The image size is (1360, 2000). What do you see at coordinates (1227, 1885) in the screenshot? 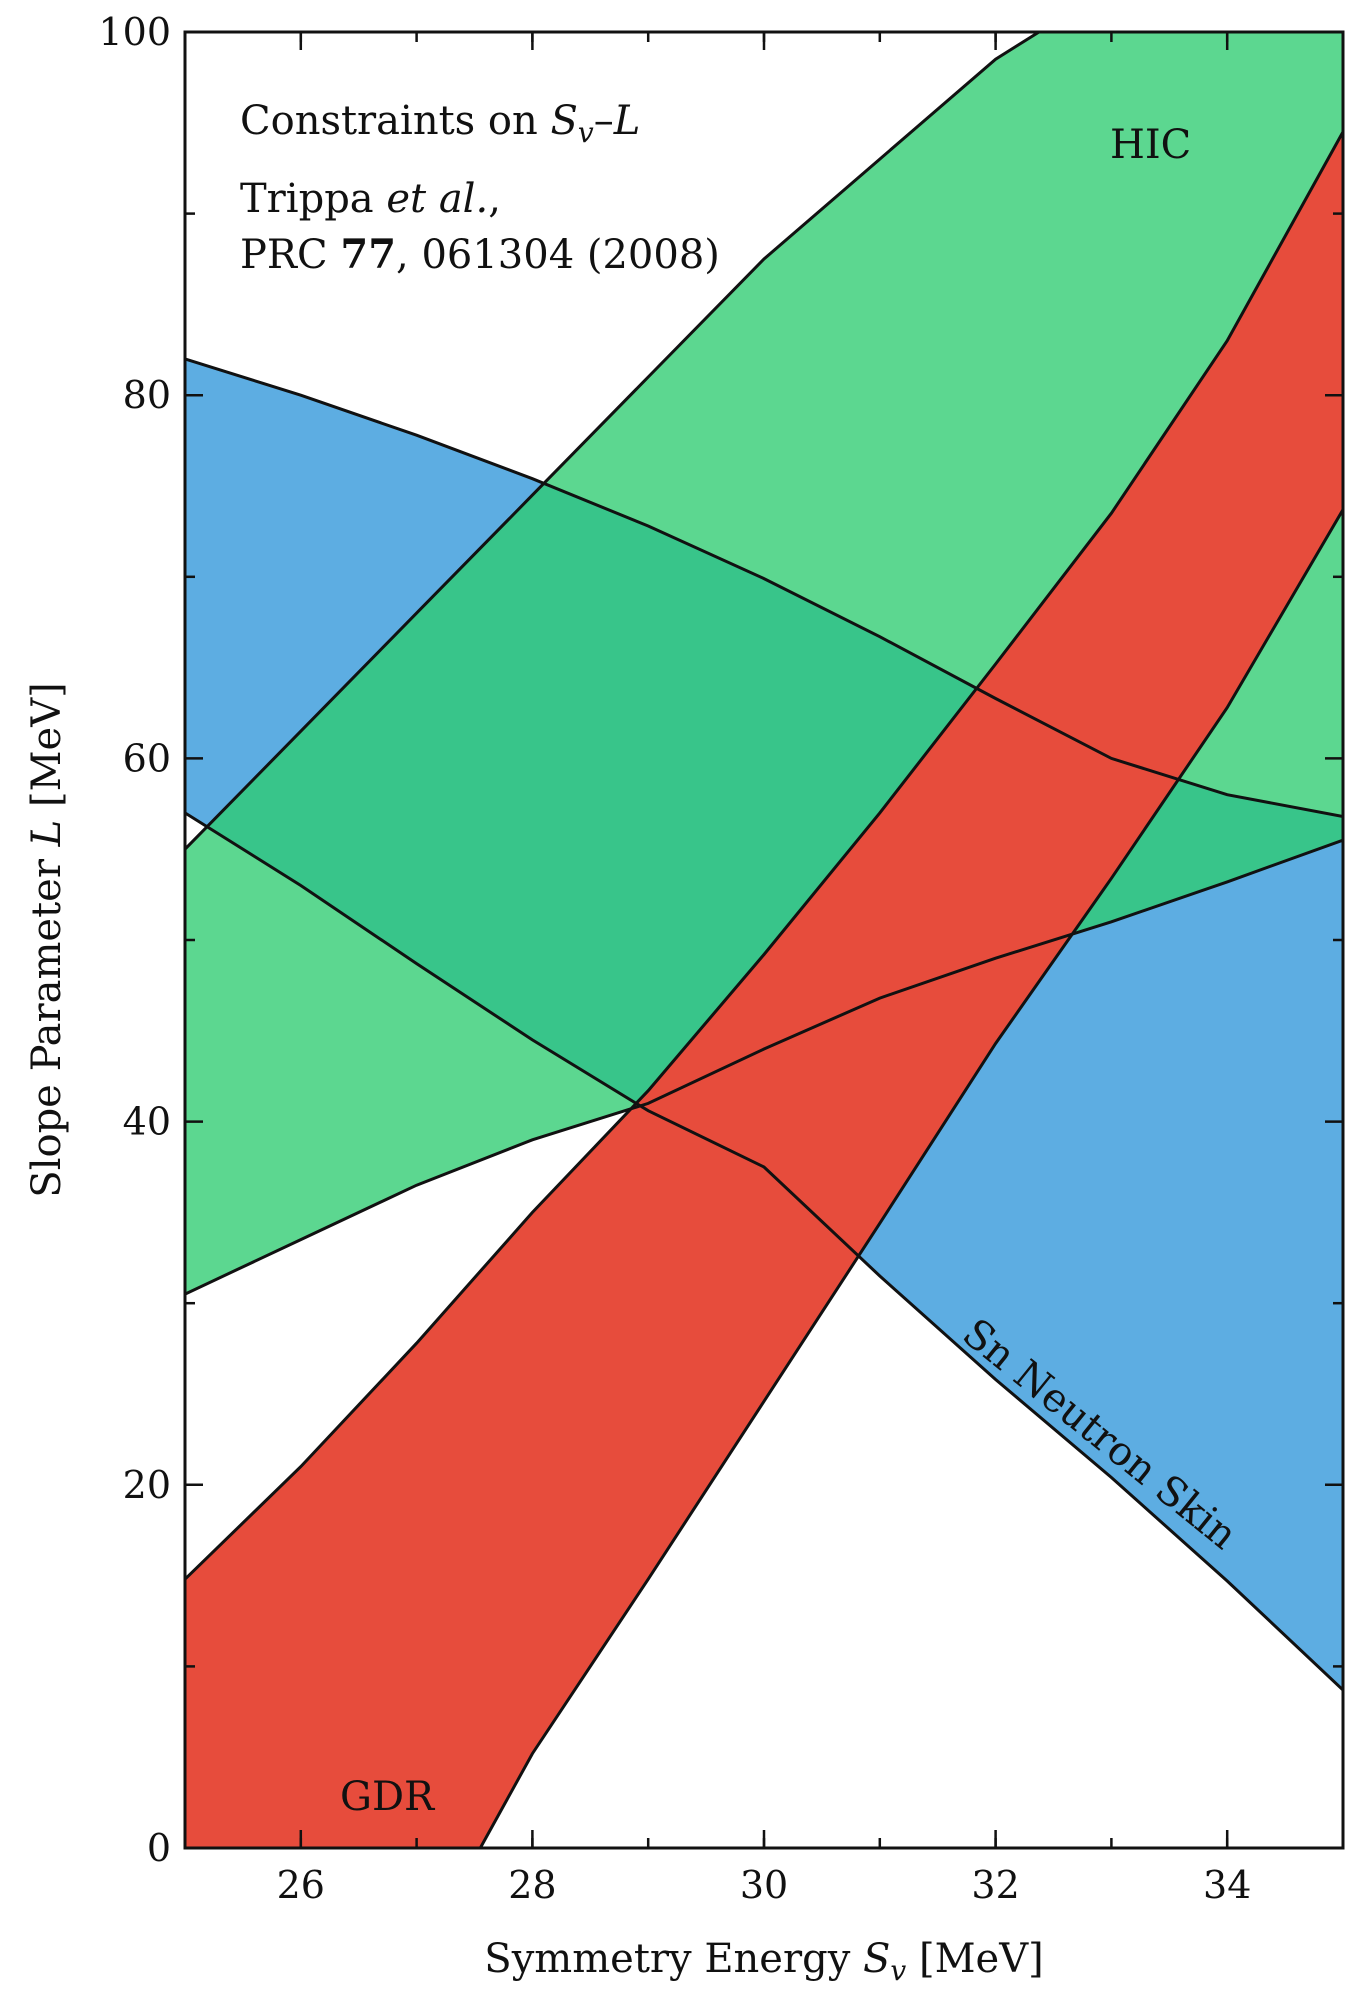
I see `x-tick-label: 34` at bounding box center [1227, 1885].